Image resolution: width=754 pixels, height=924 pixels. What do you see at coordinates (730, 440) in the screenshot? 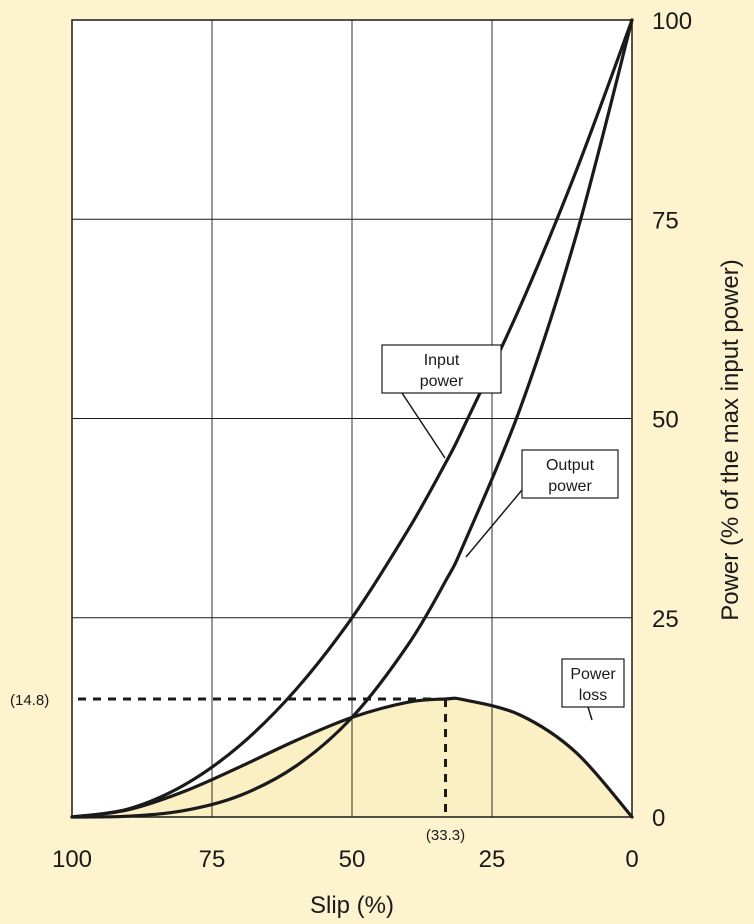
I see `y-axis-title: Power (% of the max input power)` at bounding box center [730, 440].